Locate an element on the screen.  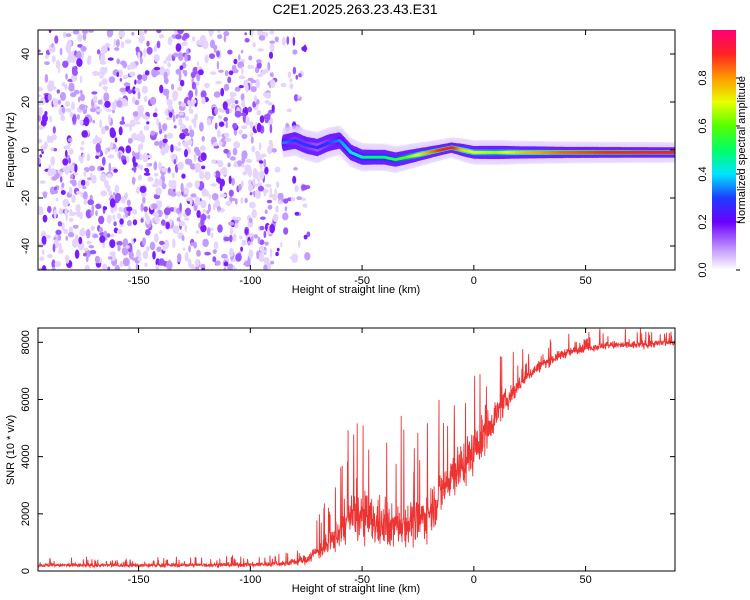
x-tick-label: -150 is located at coordinates (139, 580).